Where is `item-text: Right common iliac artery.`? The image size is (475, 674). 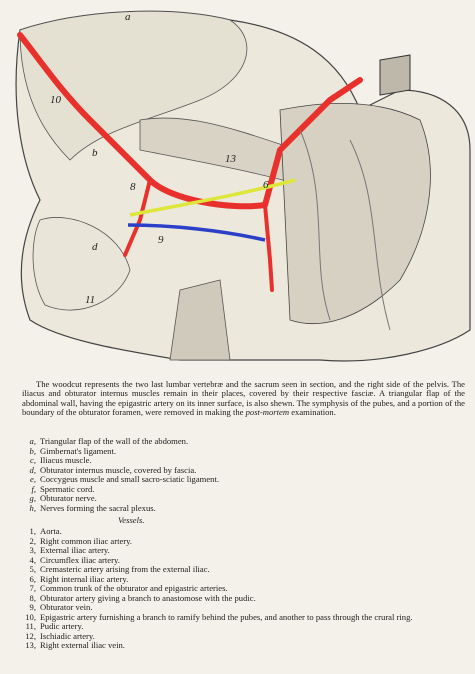
item-text: Right common iliac artery. is located at coordinates (86, 540).